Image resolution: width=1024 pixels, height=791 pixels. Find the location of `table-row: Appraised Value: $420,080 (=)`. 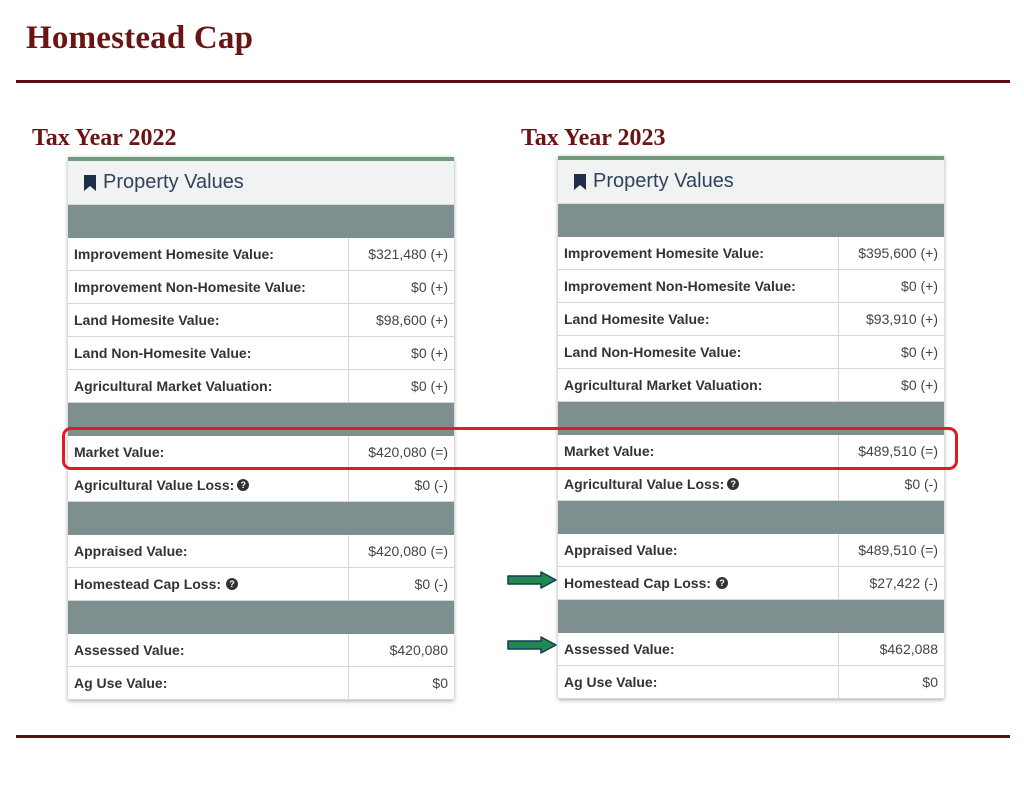

table-row: Appraised Value: $420,080 (=) is located at coordinates (261, 551).